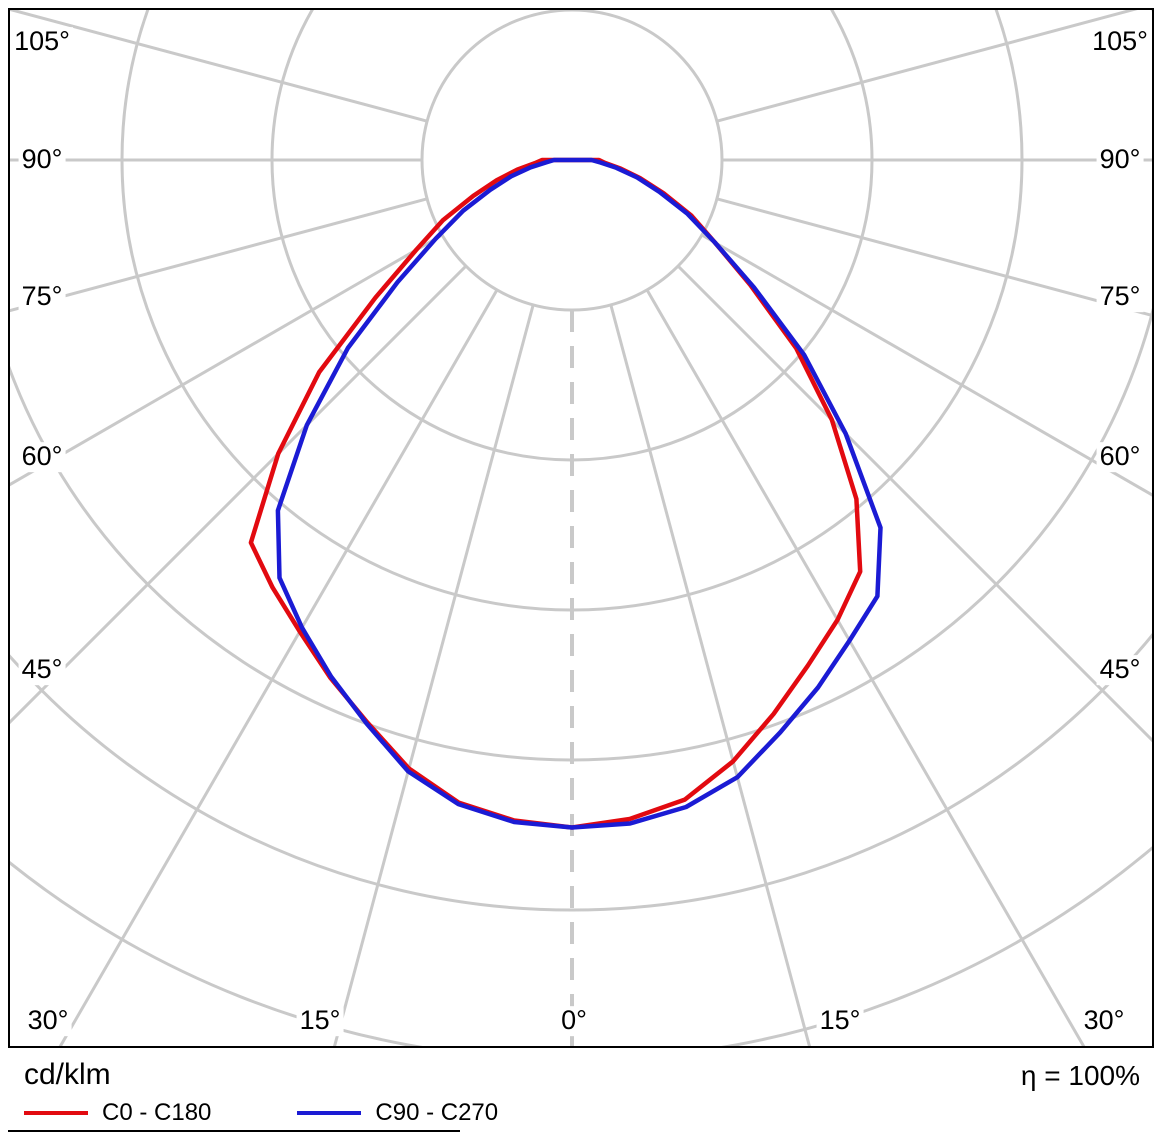 The height and width of the screenshot is (1140, 1164). What do you see at coordinates (157, 1112) in the screenshot?
I see `legend-label-c0-c180: C0 - C180` at bounding box center [157, 1112].